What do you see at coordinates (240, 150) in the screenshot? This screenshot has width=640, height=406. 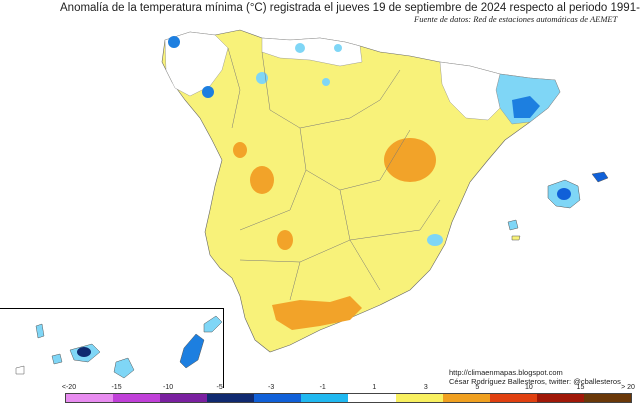 I see `warm-core-west` at bounding box center [240, 150].